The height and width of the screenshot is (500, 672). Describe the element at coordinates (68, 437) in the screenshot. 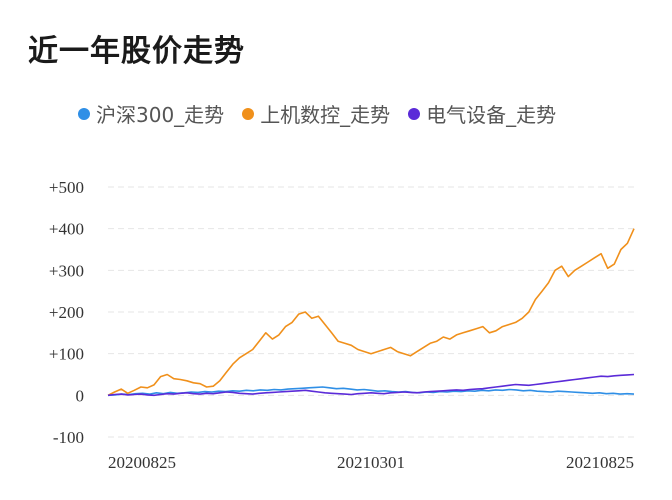

I see `y-tick-label: -100` at that location.